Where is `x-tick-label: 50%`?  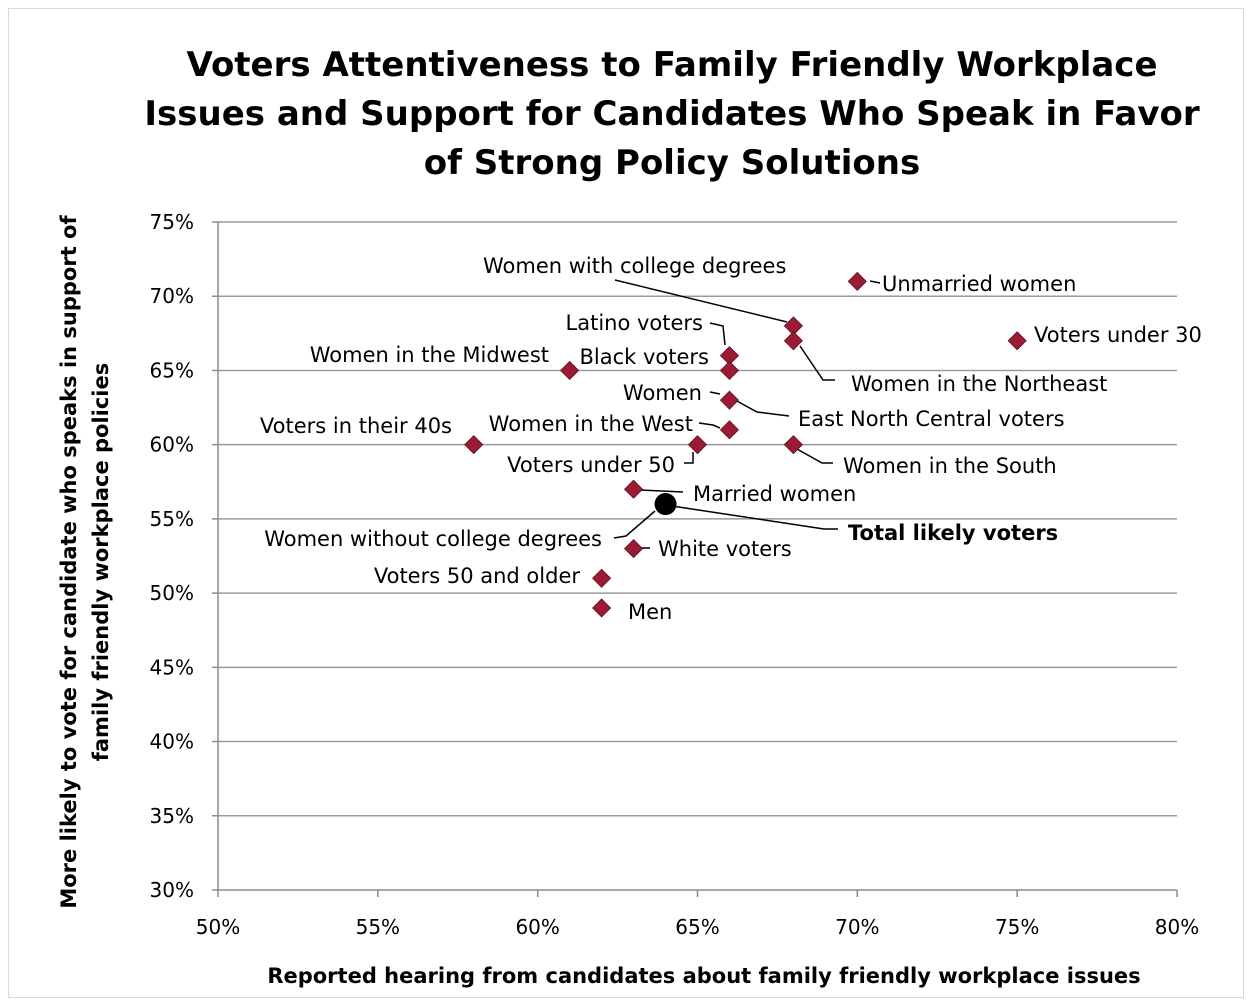 x-tick-label: 50% is located at coordinates (218, 927).